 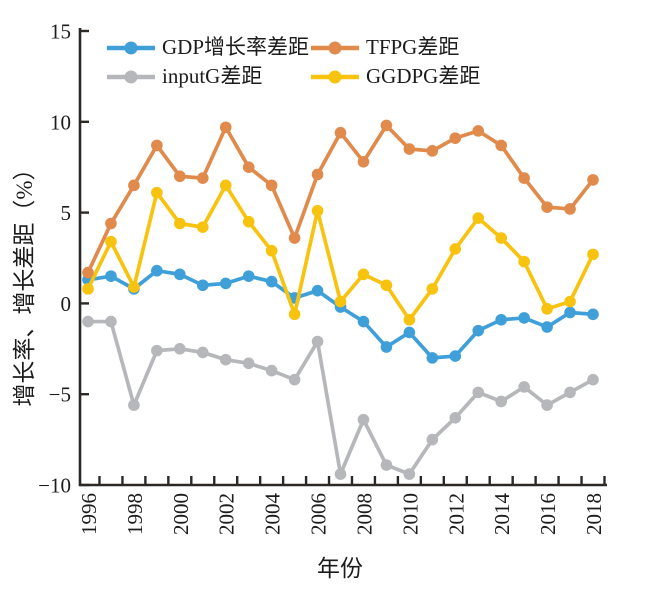 What do you see at coordinates (594, 514) in the screenshot?
I see `x-tick-label: 2018` at bounding box center [594, 514].